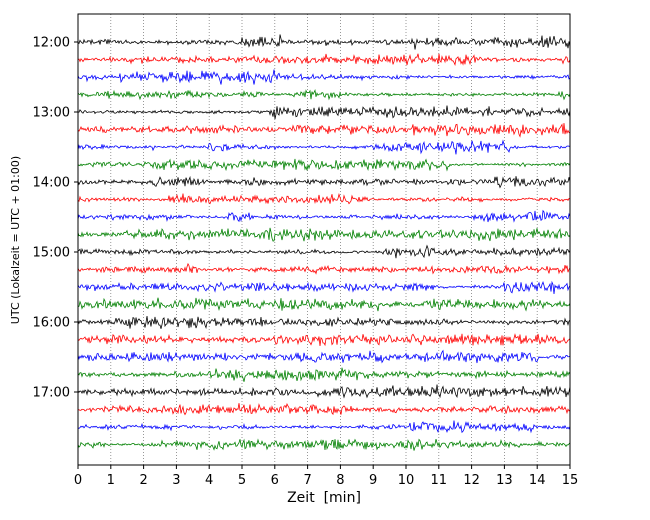 The width and height of the screenshot is (650, 520). What do you see at coordinates (373, 480) in the screenshot?
I see `x-tick-label: 9` at bounding box center [373, 480].